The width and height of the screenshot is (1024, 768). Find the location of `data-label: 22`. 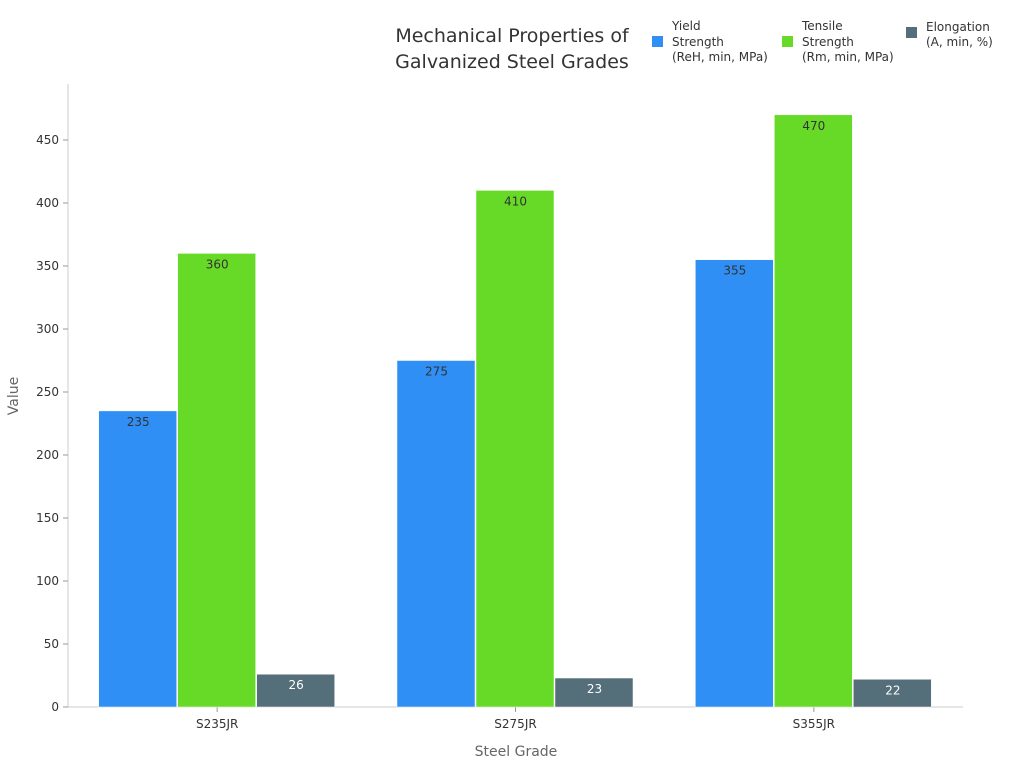

data-label: 22 is located at coordinates (892, 690).